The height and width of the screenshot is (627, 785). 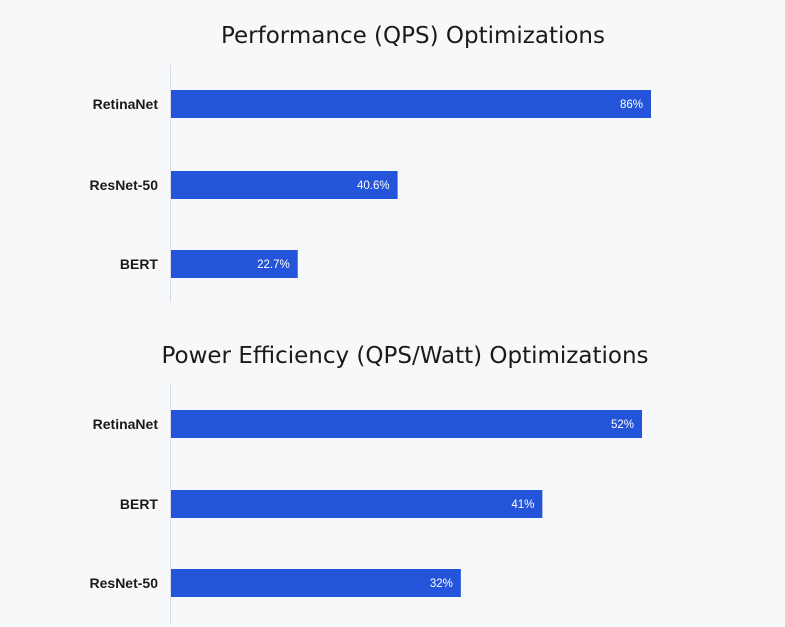 What do you see at coordinates (124, 583) in the screenshot?
I see `power-efficiency-chart-category-label: ResNet-50` at bounding box center [124, 583].